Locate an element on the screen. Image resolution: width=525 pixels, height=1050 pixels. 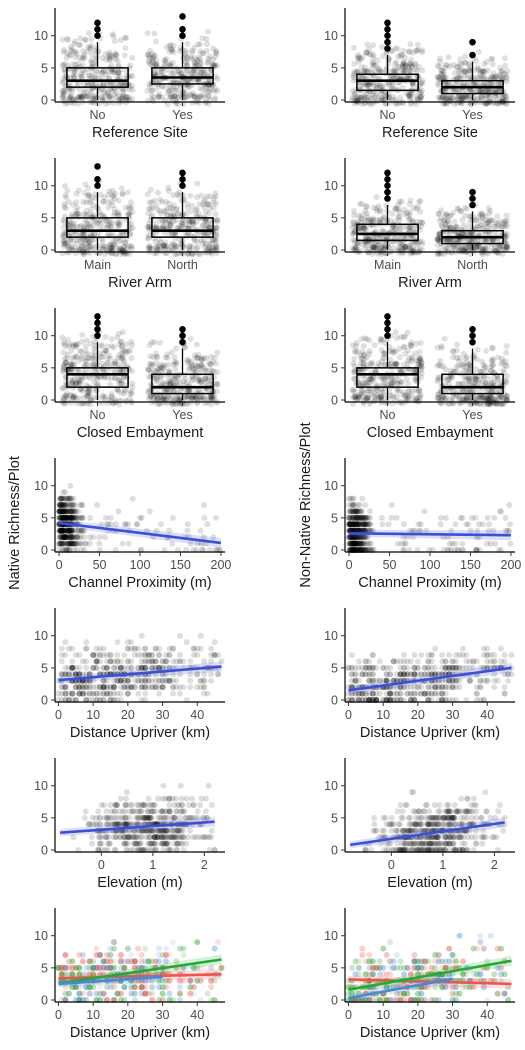
x-axis-title: Channel Proximity (m) is located at coordinates (139, 583).